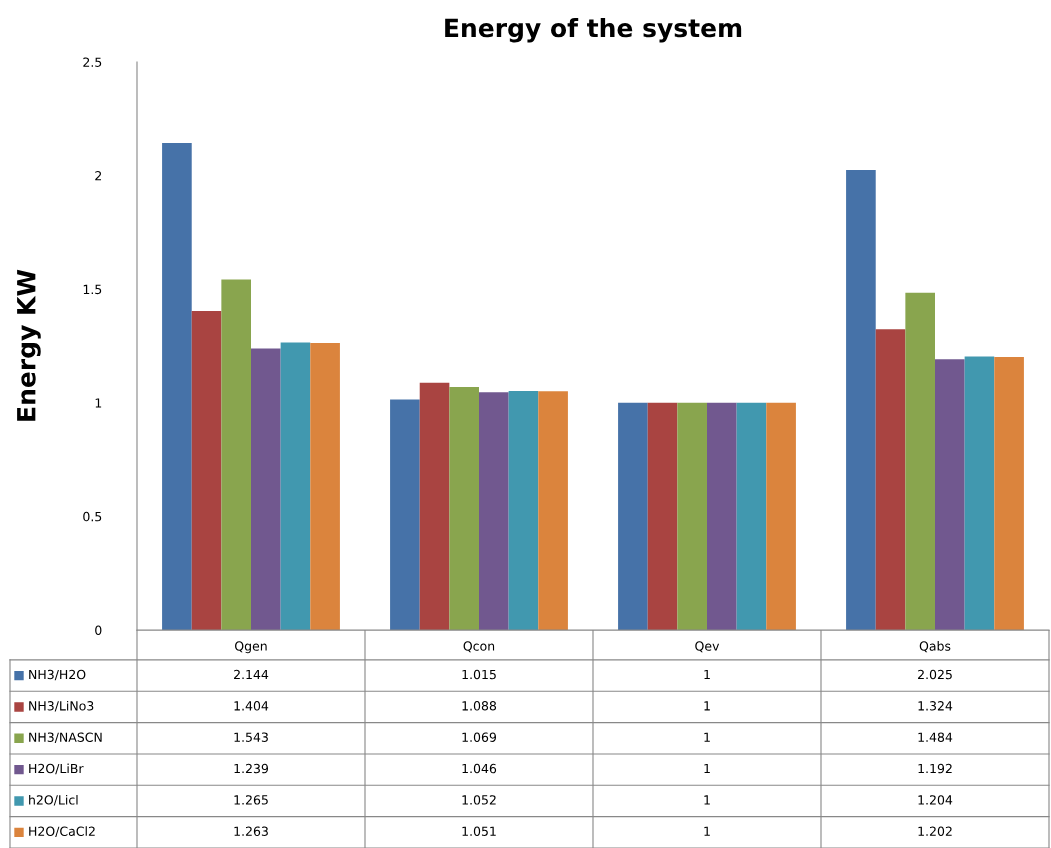 The height and width of the screenshot is (848, 1051). Describe the element at coordinates (479, 768) in the screenshot. I see `data-label: 1.046` at that location.